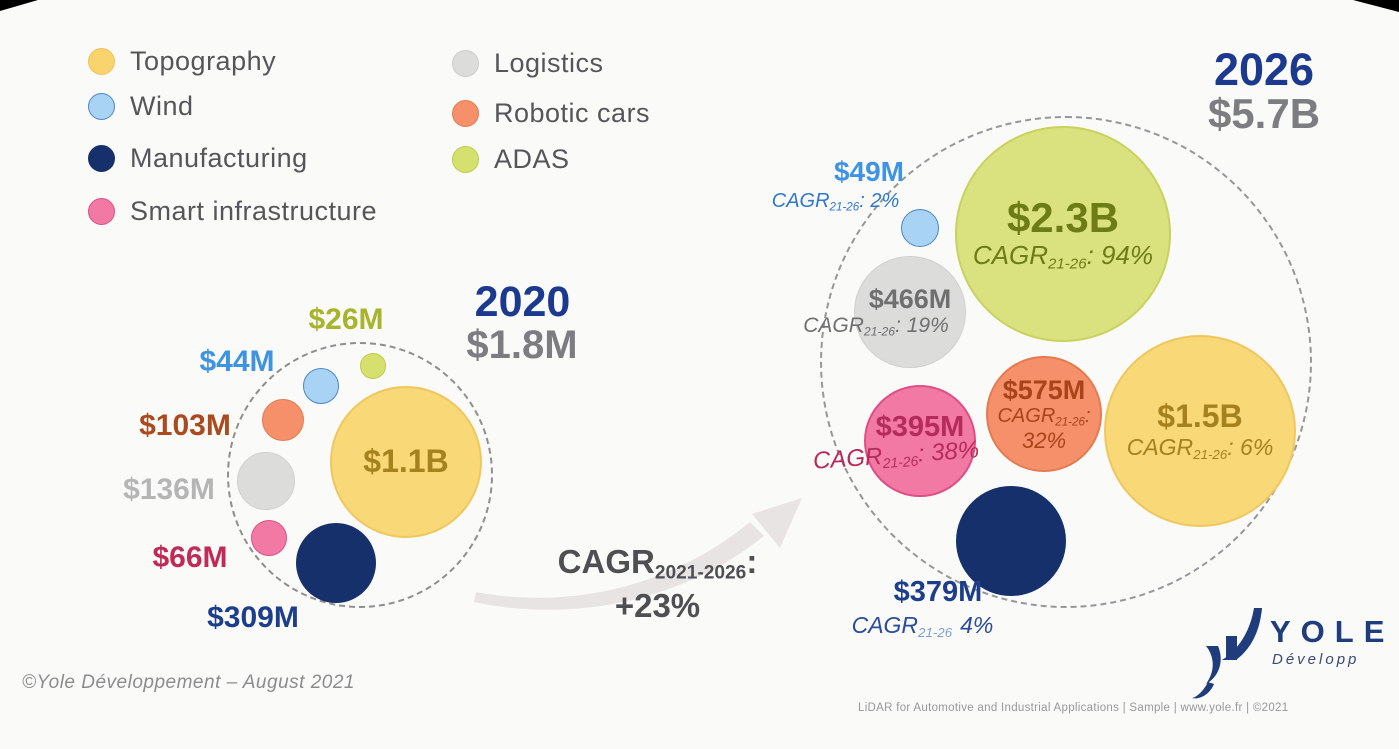 This screenshot has width=1399, height=749. Describe the element at coordinates (188, 682) in the screenshot. I see `copyright-note: ©Yole Développement – August 2021` at that location.